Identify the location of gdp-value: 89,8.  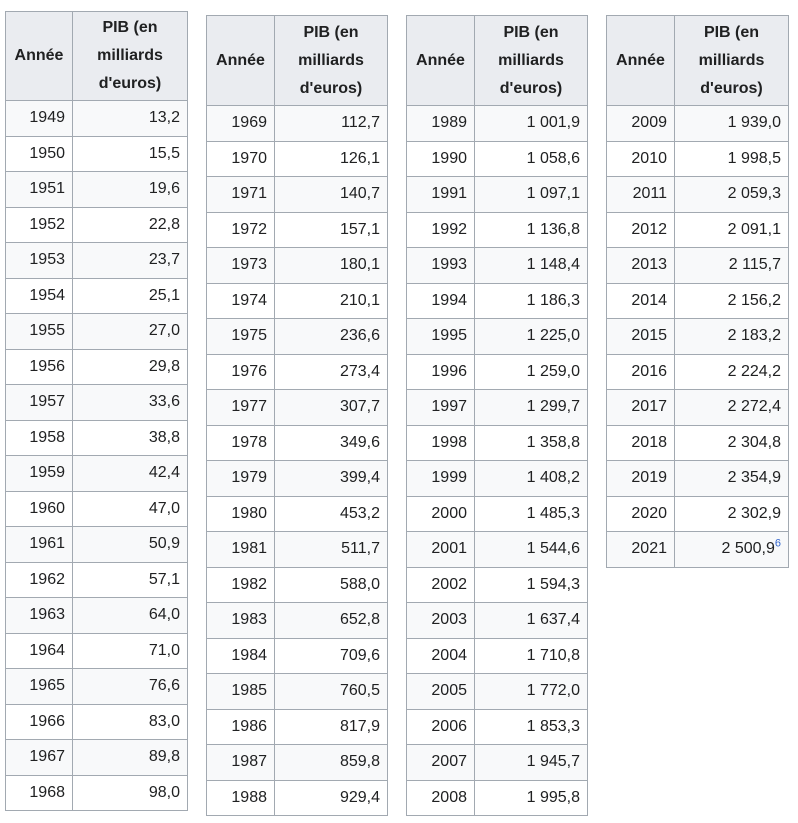
(164, 757).